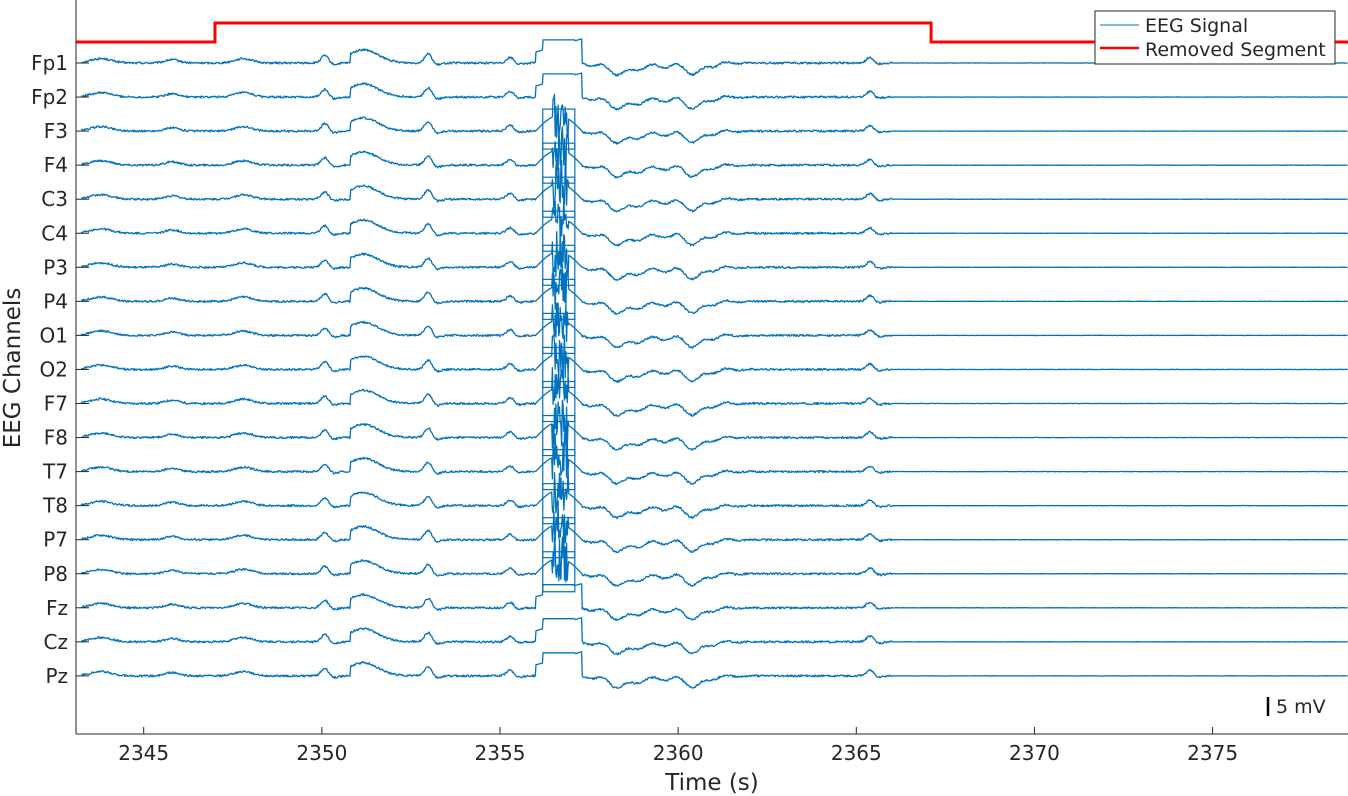  Describe the element at coordinates (56, 165) in the screenshot. I see `channel-label: F4` at that location.